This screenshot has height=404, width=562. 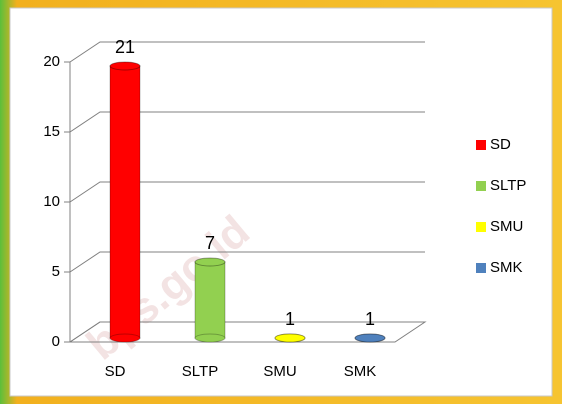 I want to click on legend-label: SMK, so click(x=506, y=267).